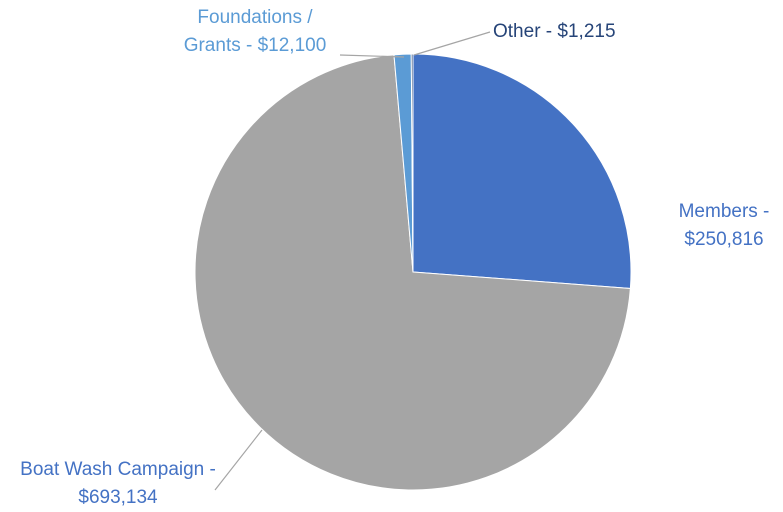 This screenshot has width=783, height=512. I want to click on category-name: Other -, so click(523, 31).